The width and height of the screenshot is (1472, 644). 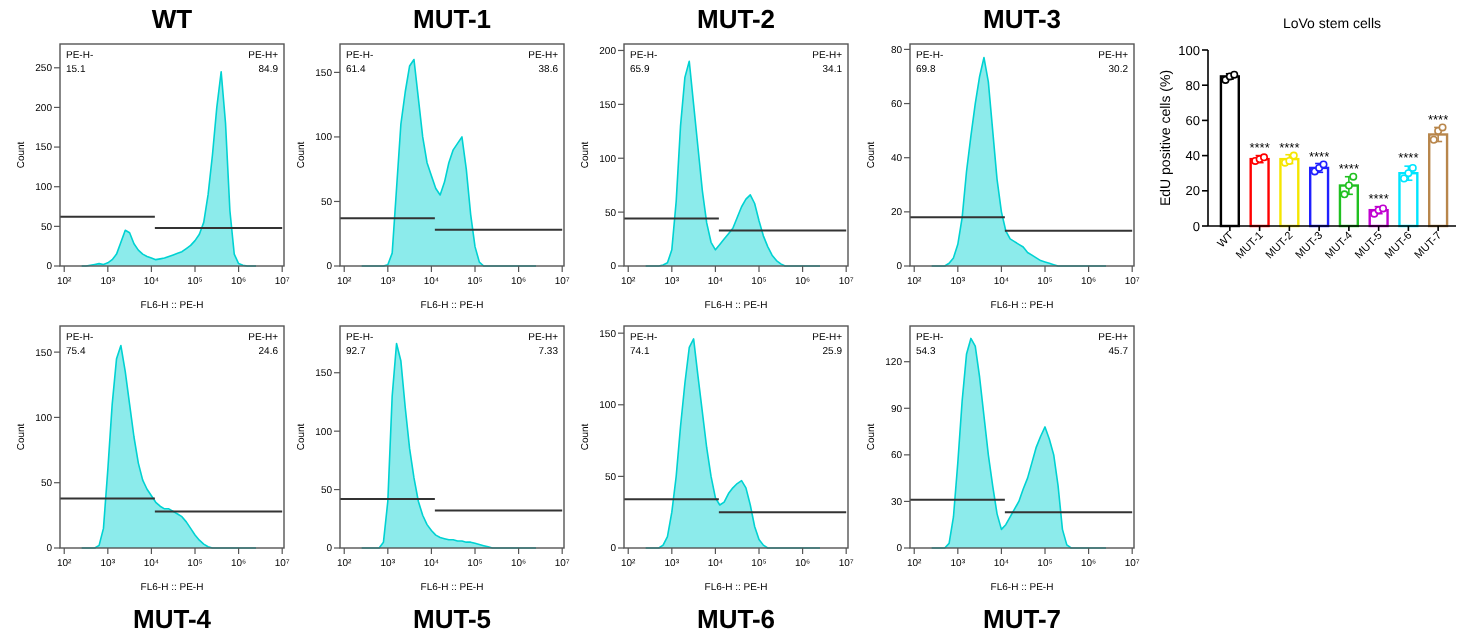 What do you see at coordinates (1022, 619) in the screenshot?
I see `text: MUT-7` at bounding box center [1022, 619].